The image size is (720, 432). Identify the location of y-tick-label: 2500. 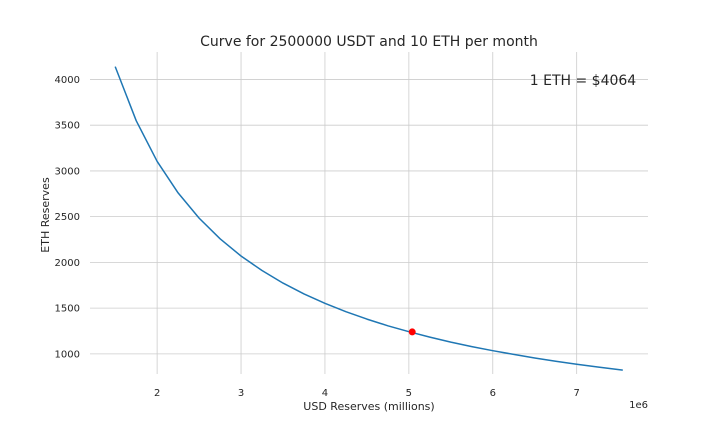
(67, 217).